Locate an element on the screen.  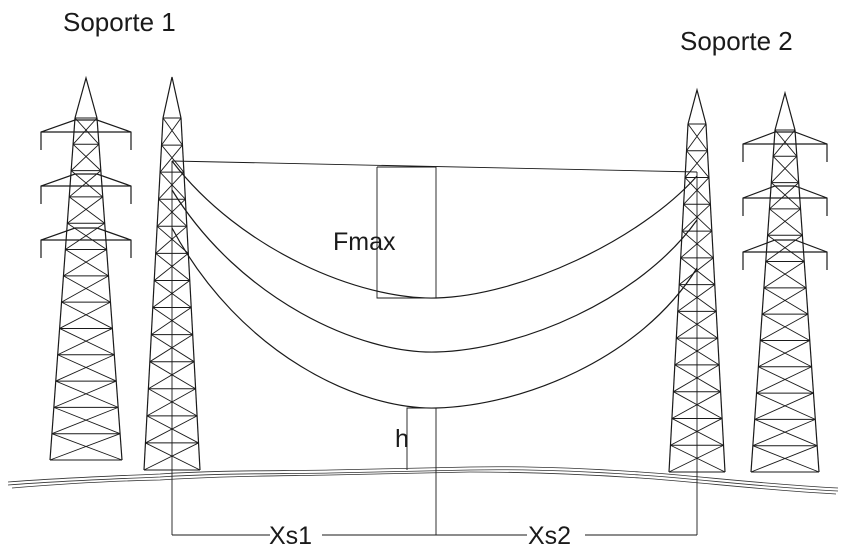
span-1-label: Xs1 is located at coordinates (290, 536).